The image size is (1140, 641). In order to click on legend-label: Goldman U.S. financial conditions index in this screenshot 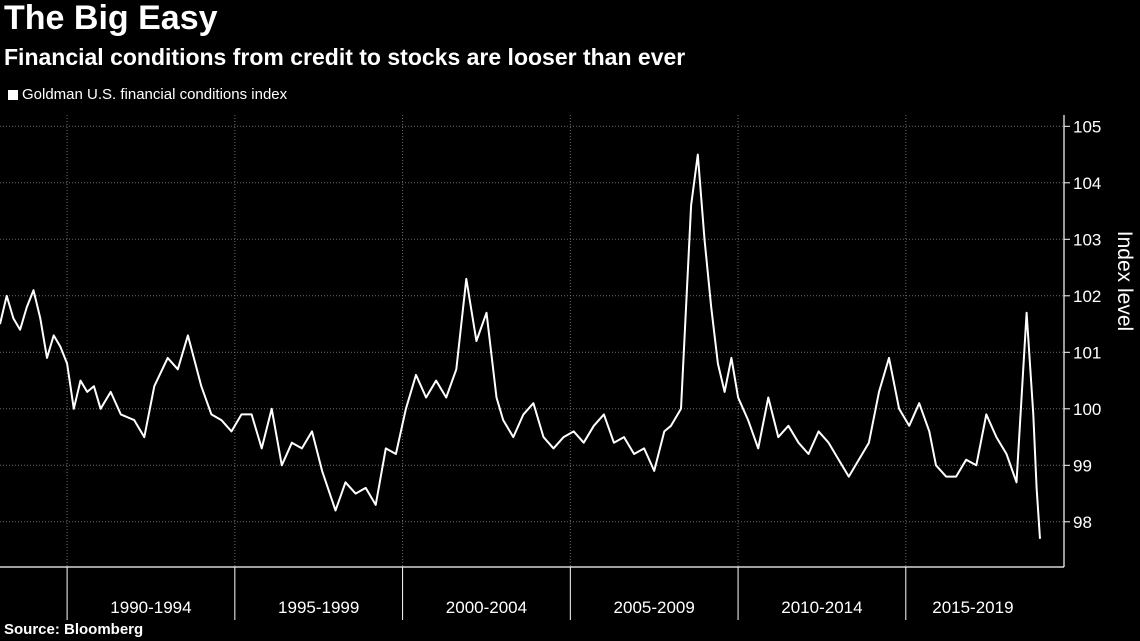, I will do `click(155, 94)`.